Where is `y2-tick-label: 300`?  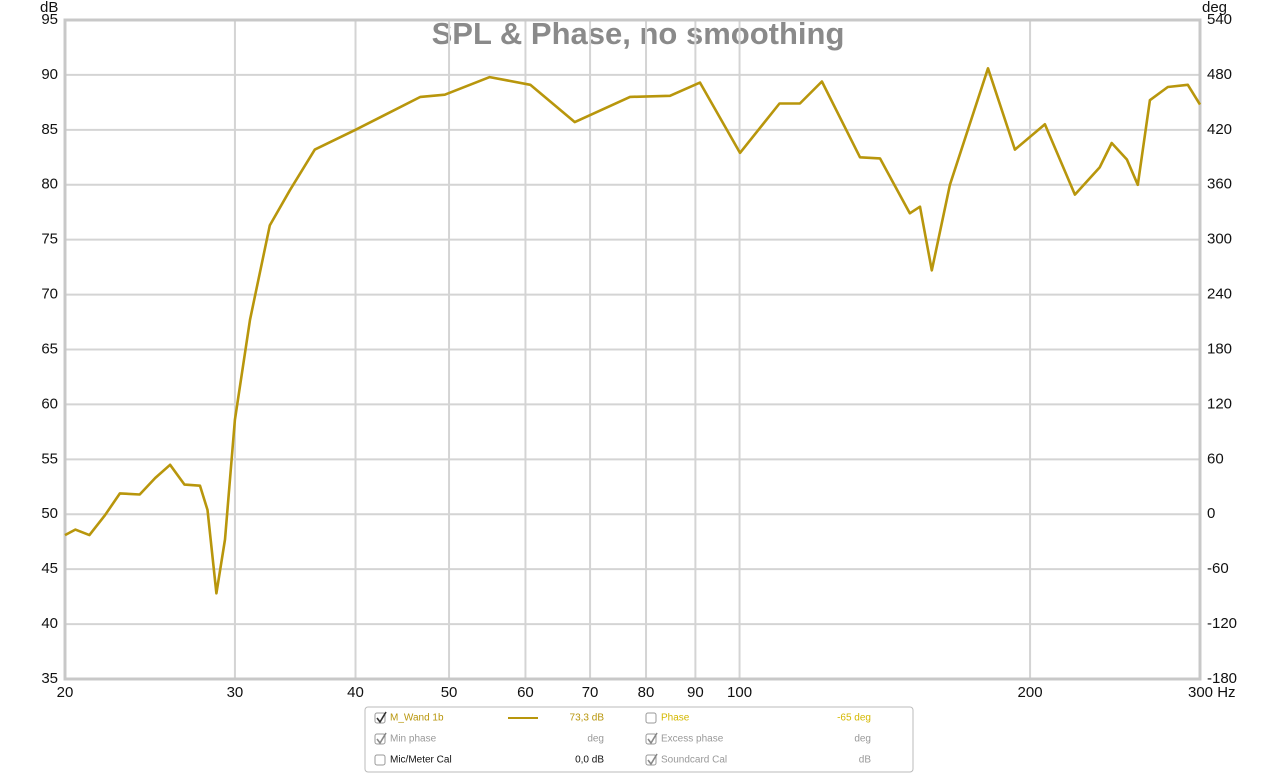 y2-tick-label: 300 is located at coordinates (1219, 239).